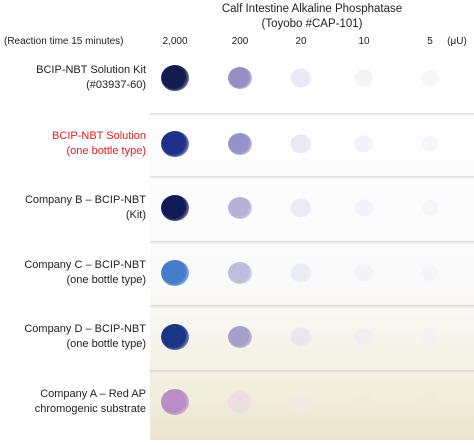 This screenshot has width=474, height=445. What do you see at coordinates (301, 41) in the screenshot?
I see `column-header-20: 20` at bounding box center [301, 41].